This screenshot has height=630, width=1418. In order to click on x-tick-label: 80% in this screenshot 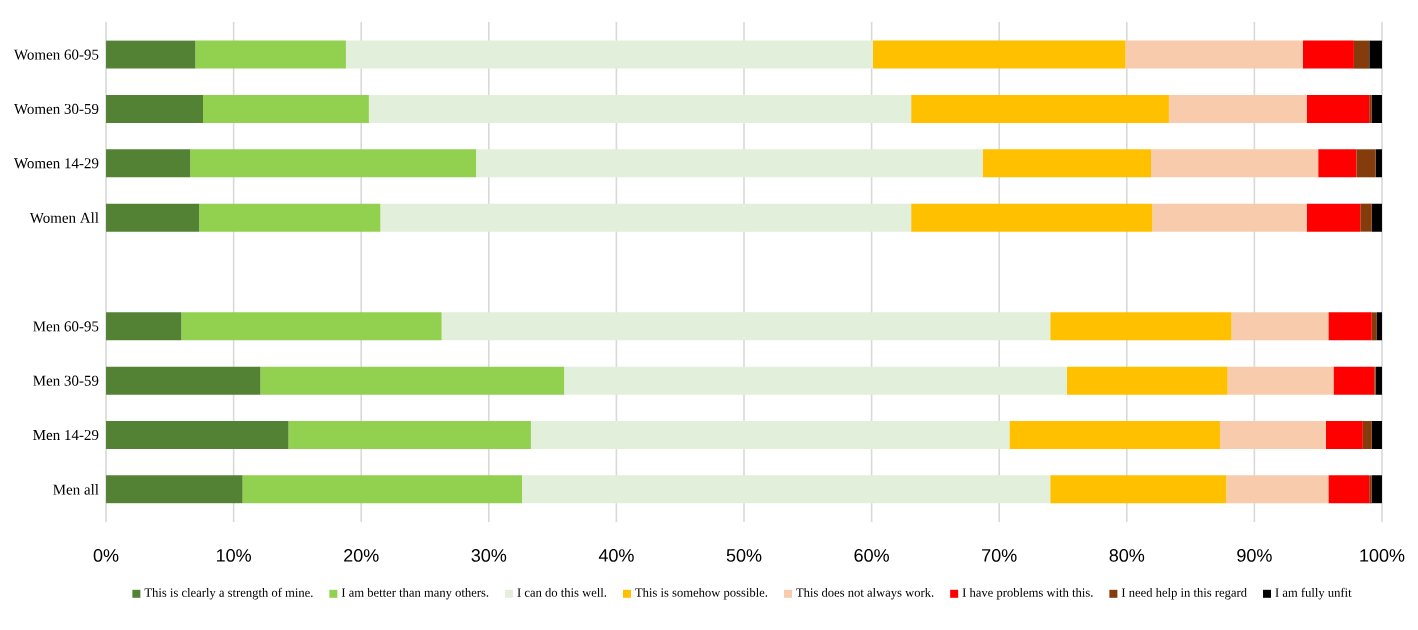, I will do `click(1127, 555)`.